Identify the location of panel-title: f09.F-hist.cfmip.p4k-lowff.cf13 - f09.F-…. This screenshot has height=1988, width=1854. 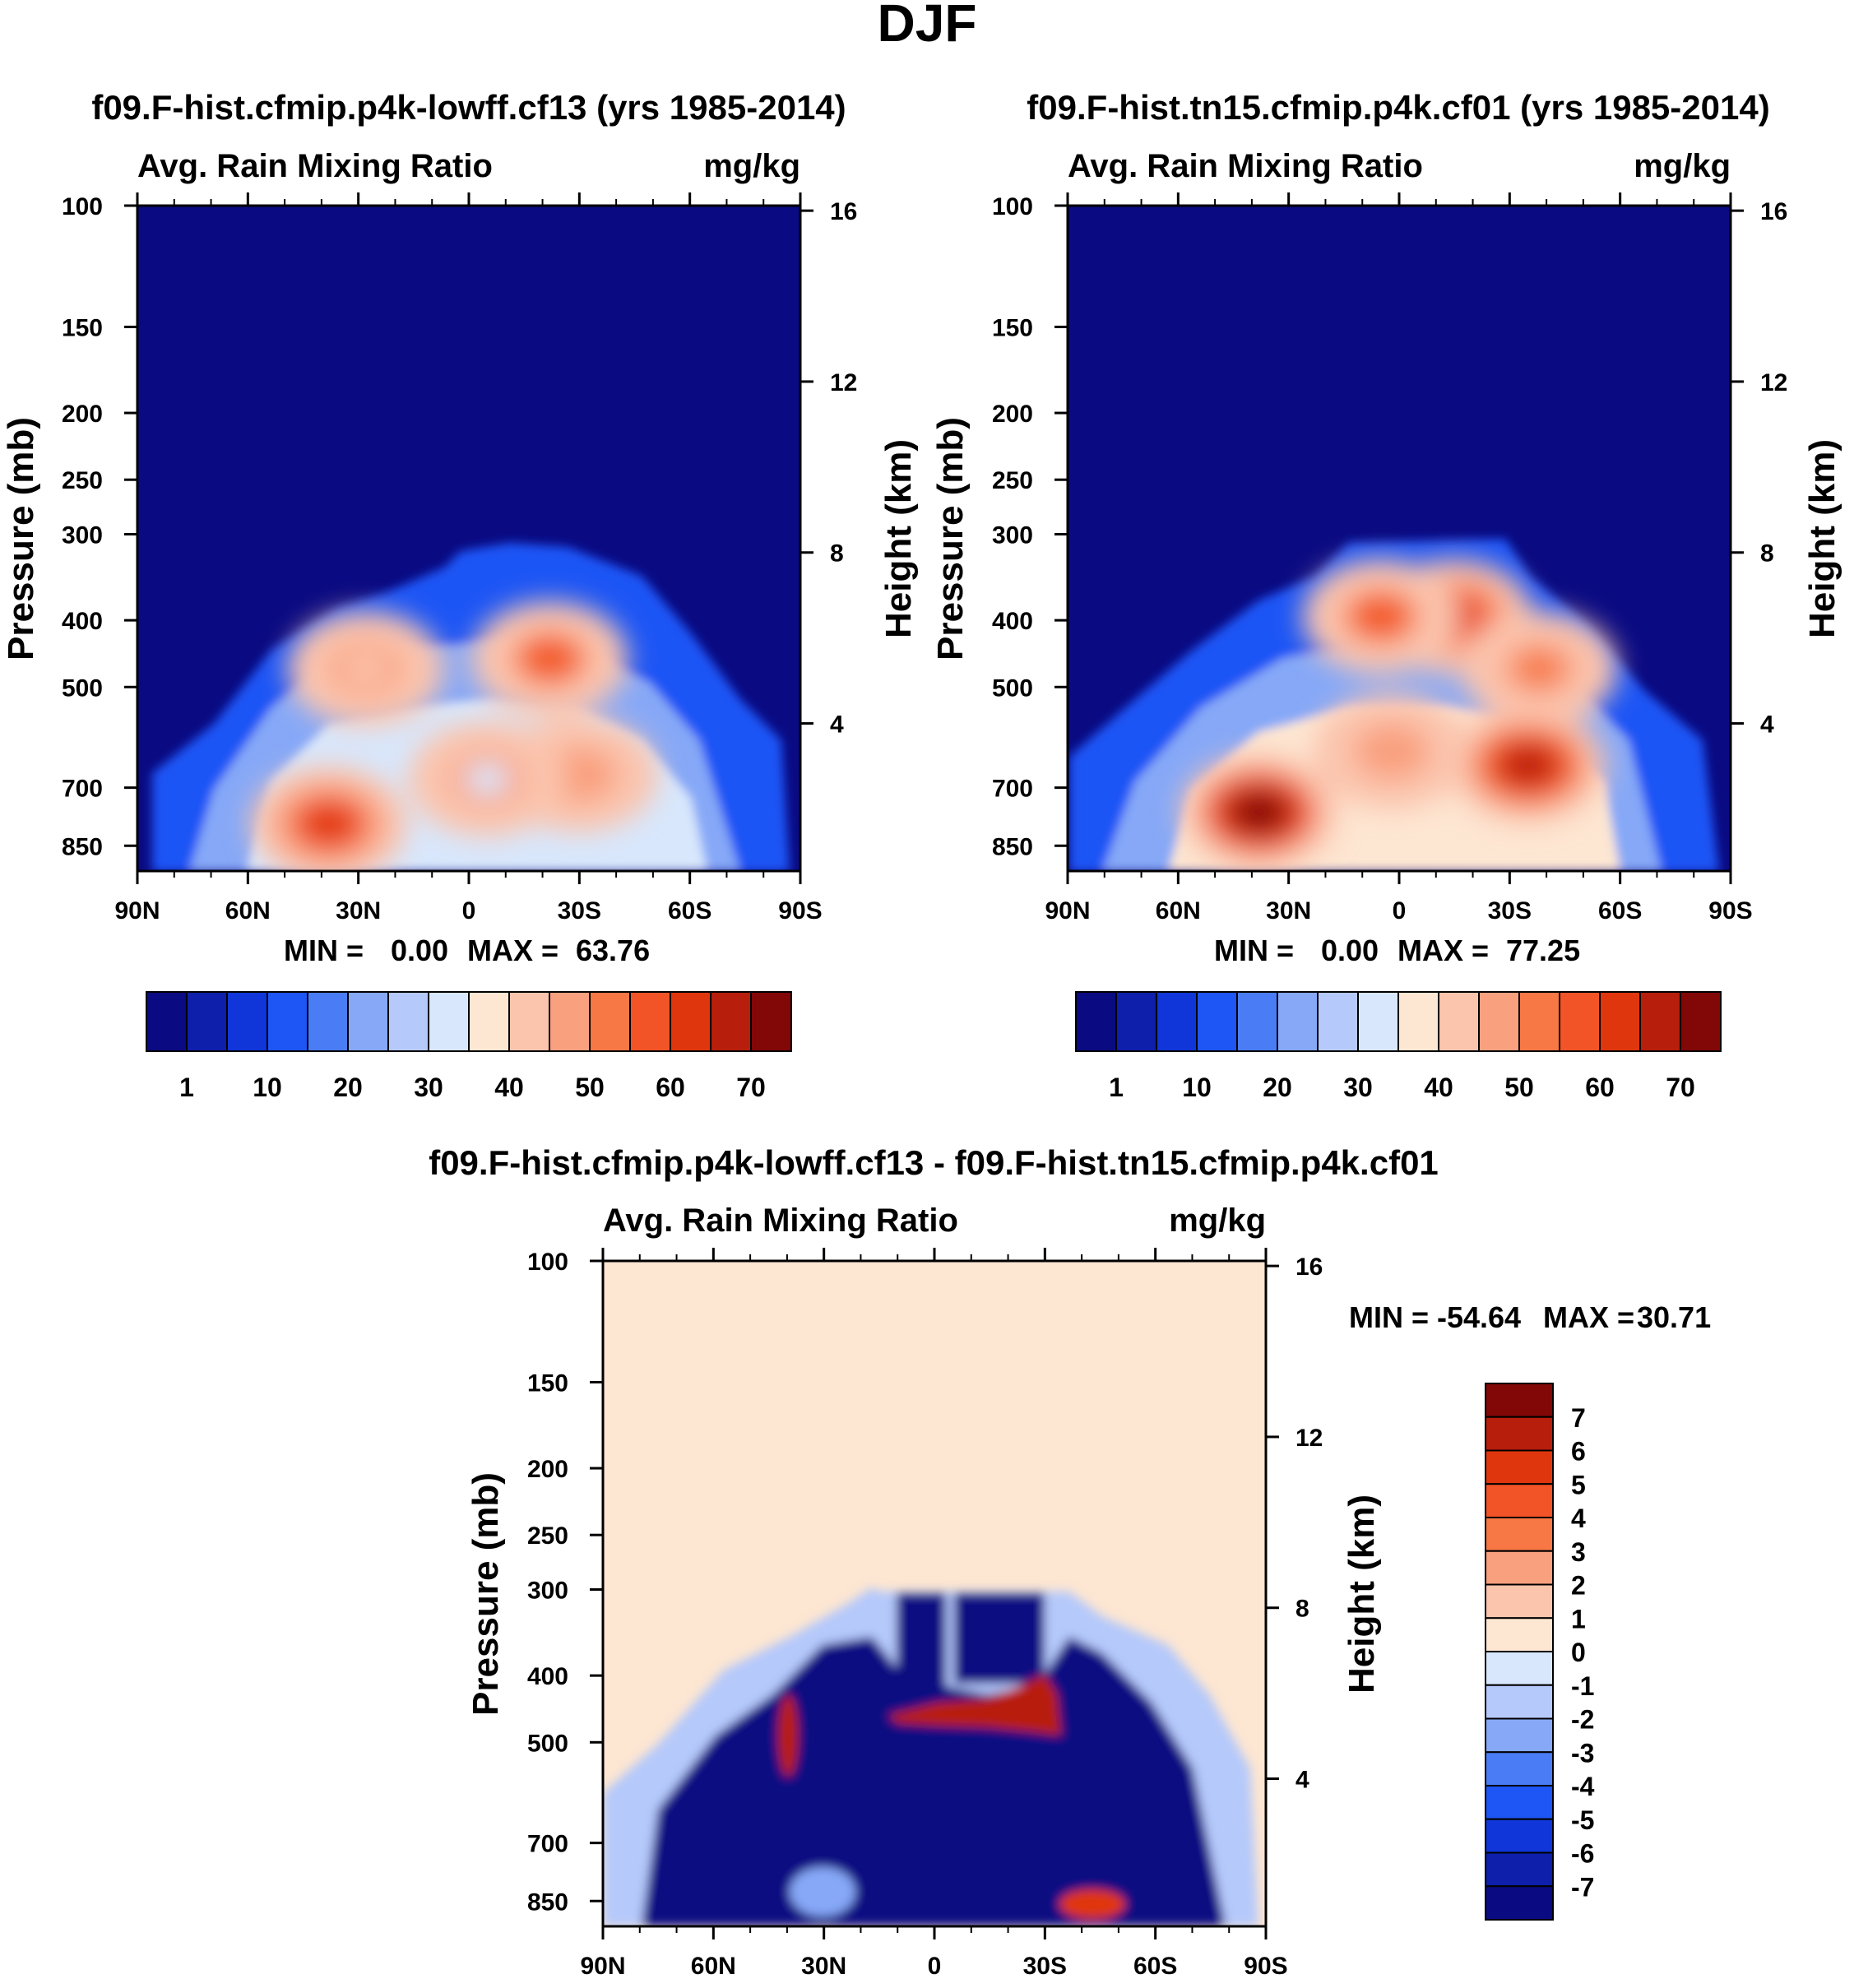
(934, 1163).